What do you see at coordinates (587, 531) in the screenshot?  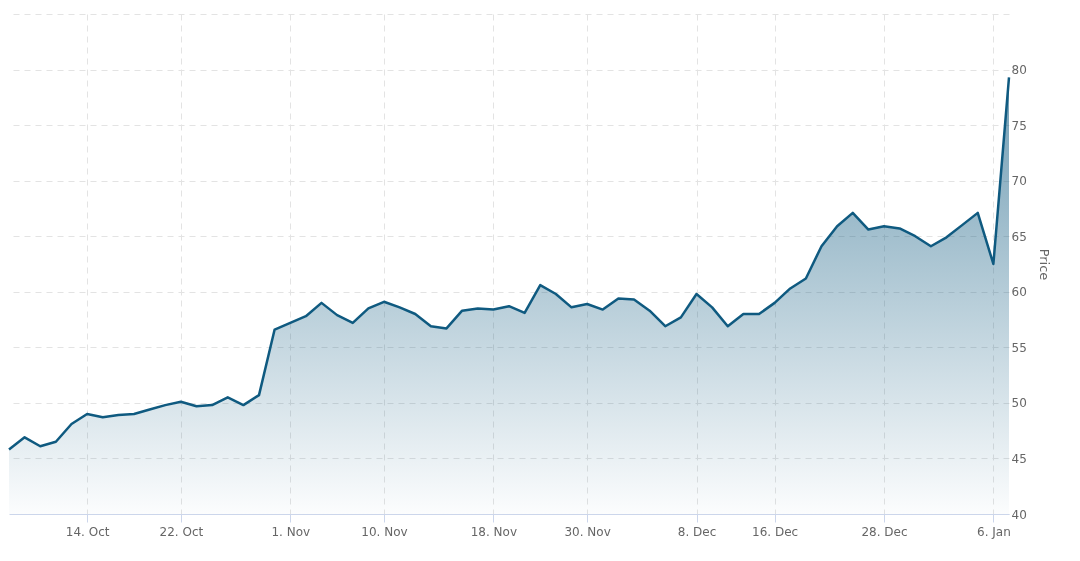 I see `x-tick-label: 30. Nov` at bounding box center [587, 531].